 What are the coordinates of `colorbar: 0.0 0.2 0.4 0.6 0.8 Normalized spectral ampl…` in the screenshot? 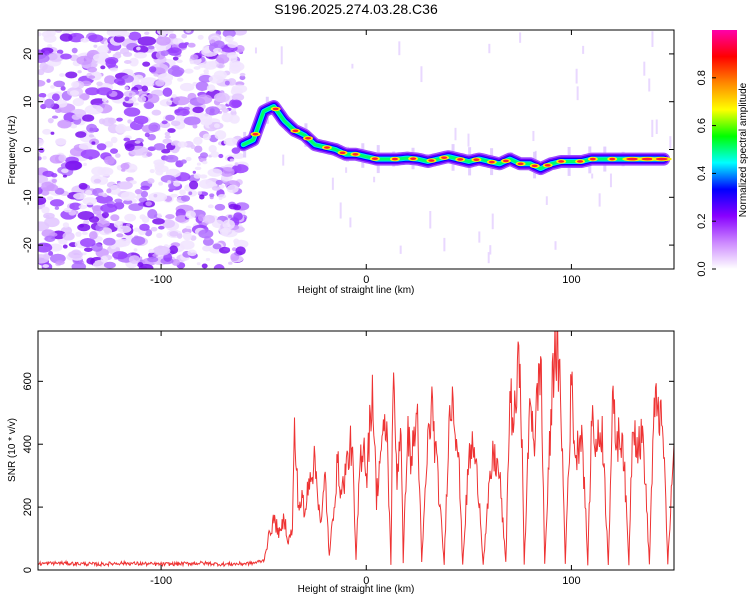 It's located at (722, 153).